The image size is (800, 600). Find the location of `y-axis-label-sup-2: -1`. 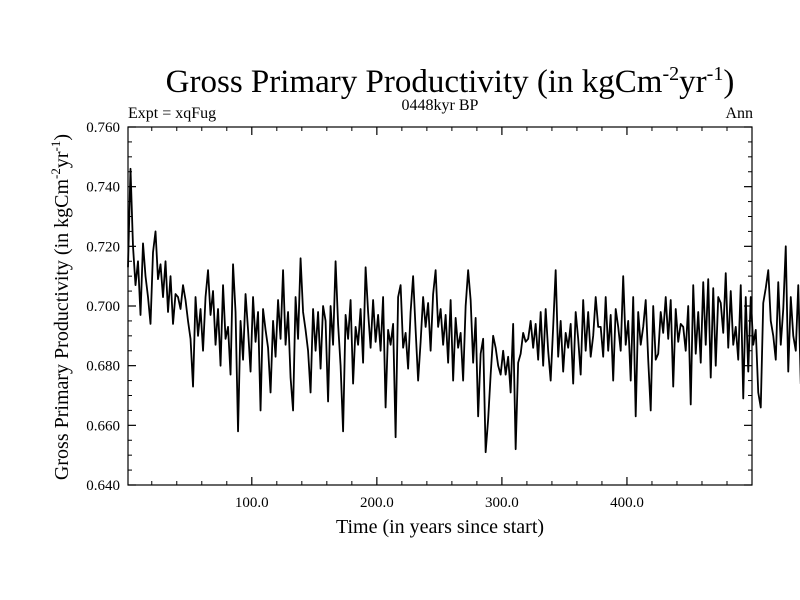

y-axis-label-sup-2: -1 is located at coordinates (55, 146).